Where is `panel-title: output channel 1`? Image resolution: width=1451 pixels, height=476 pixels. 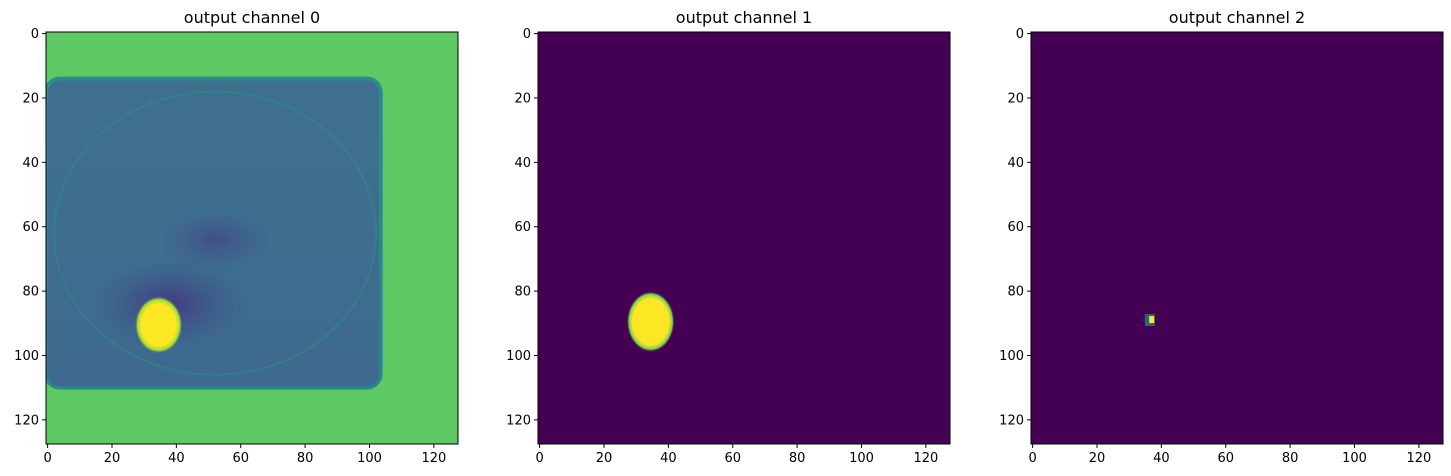
panel-title: output channel 1 is located at coordinates (744, 17).